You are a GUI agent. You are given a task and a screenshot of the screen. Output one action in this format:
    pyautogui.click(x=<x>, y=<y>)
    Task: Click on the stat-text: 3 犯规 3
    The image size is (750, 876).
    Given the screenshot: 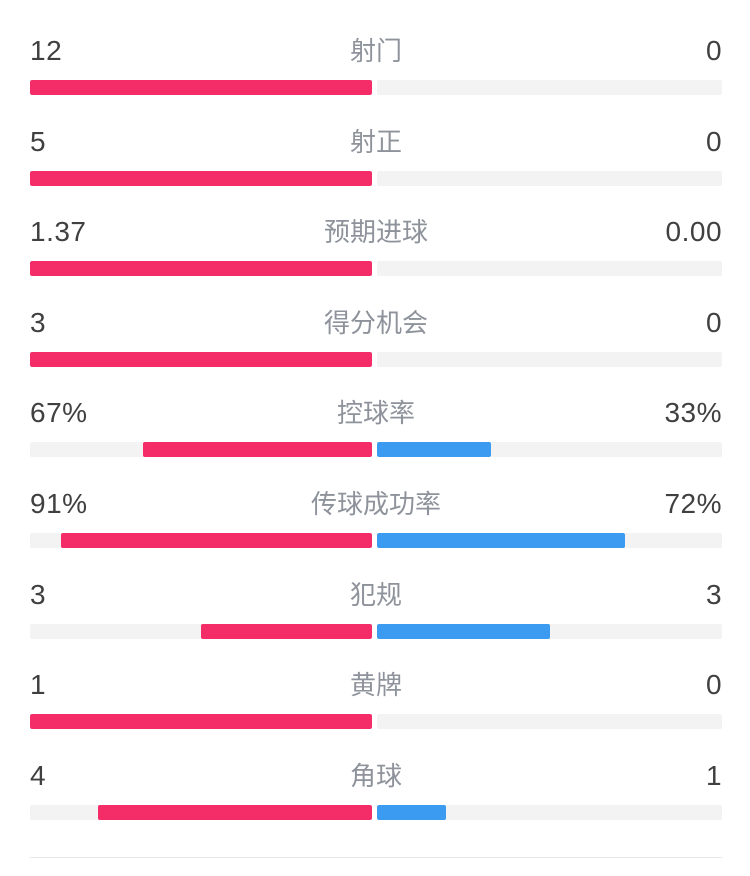 What is the action you would take?
    pyautogui.click(x=376, y=594)
    